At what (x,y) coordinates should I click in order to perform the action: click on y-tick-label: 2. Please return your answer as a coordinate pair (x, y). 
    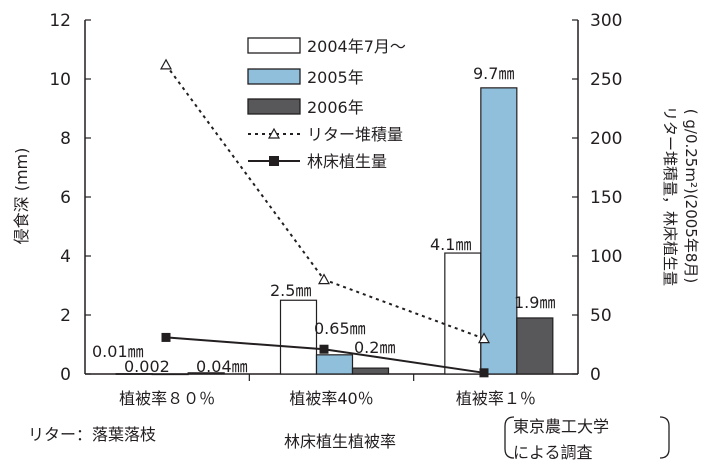
    Looking at the image, I should click on (65, 316).